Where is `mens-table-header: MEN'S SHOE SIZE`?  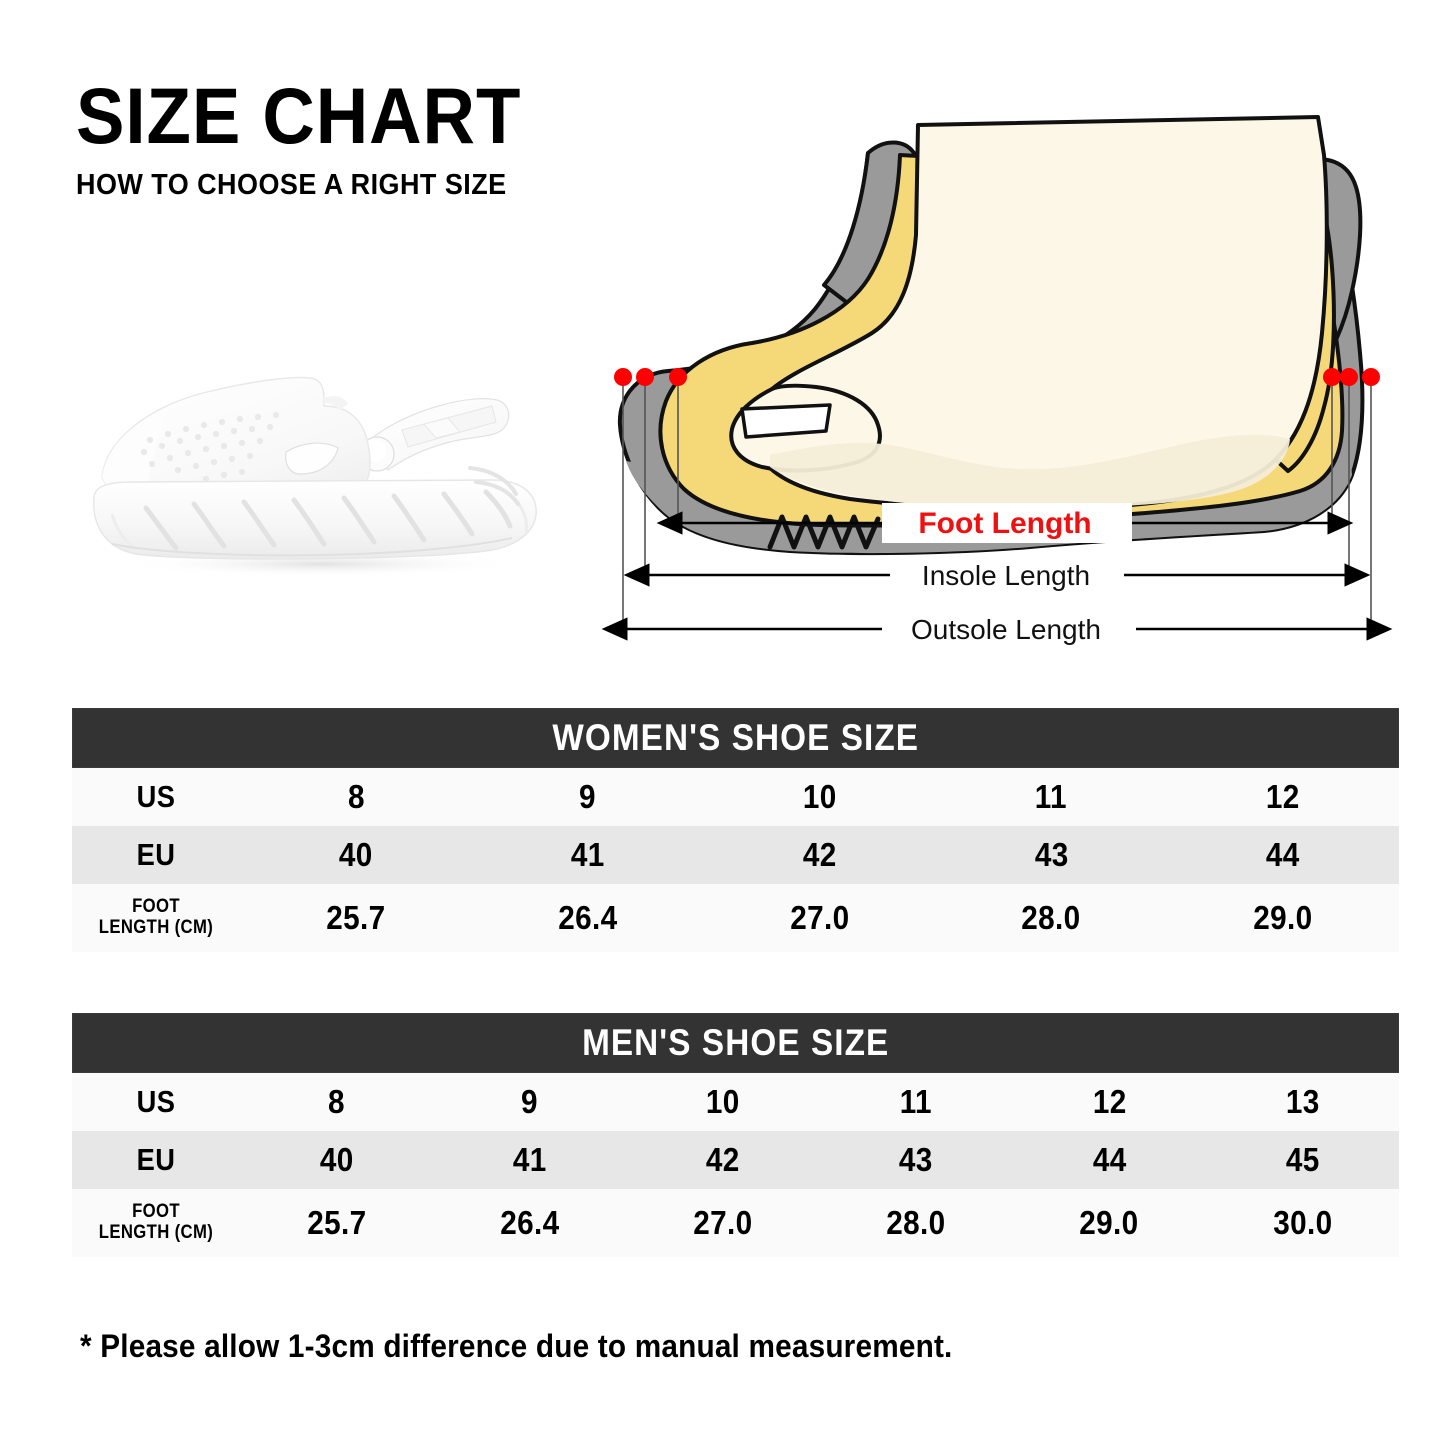
mens-table-header: MEN'S SHOE SIZE is located at coordinates (735, 1043).